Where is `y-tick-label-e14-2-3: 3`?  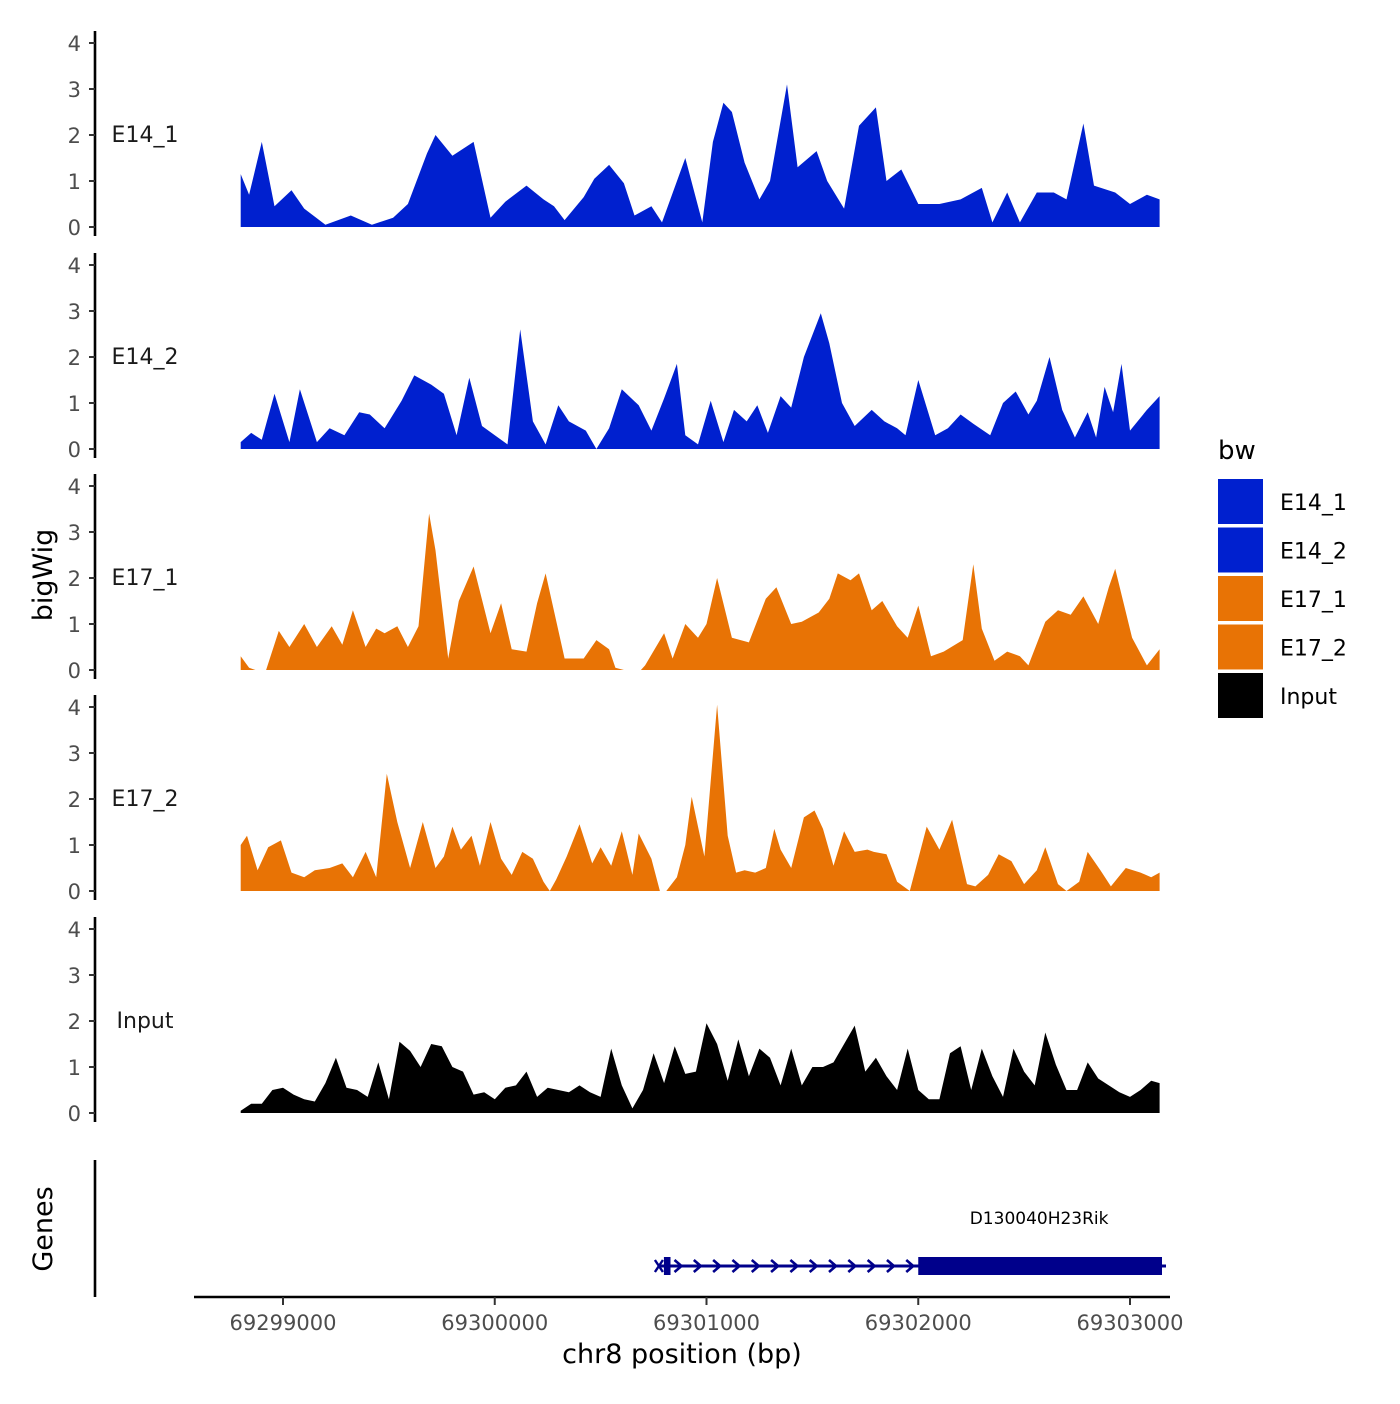
y-tick-label-e14-2-3: 3 is located at coordinates (74, 312).